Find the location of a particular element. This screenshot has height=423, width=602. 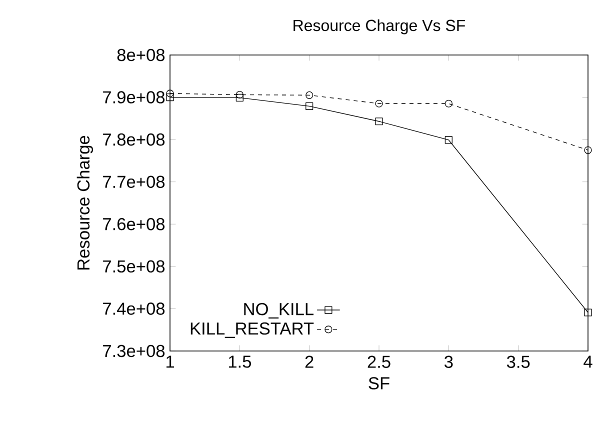

legend-label: NO_KILL is located at coordinates (279, 310).